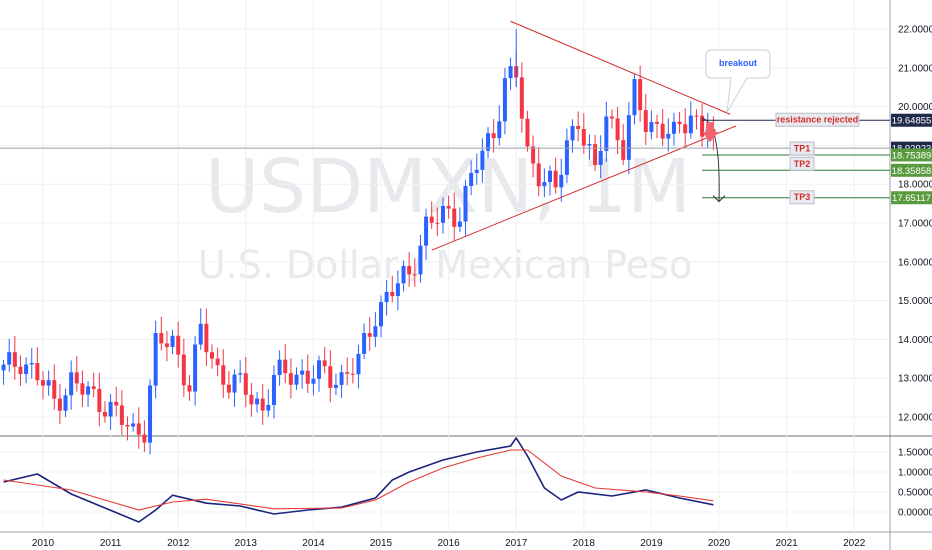  Describe the element at coordinates (915, 473) in the screenshot. I see `osc-tick-label: 1.00000` at that location.